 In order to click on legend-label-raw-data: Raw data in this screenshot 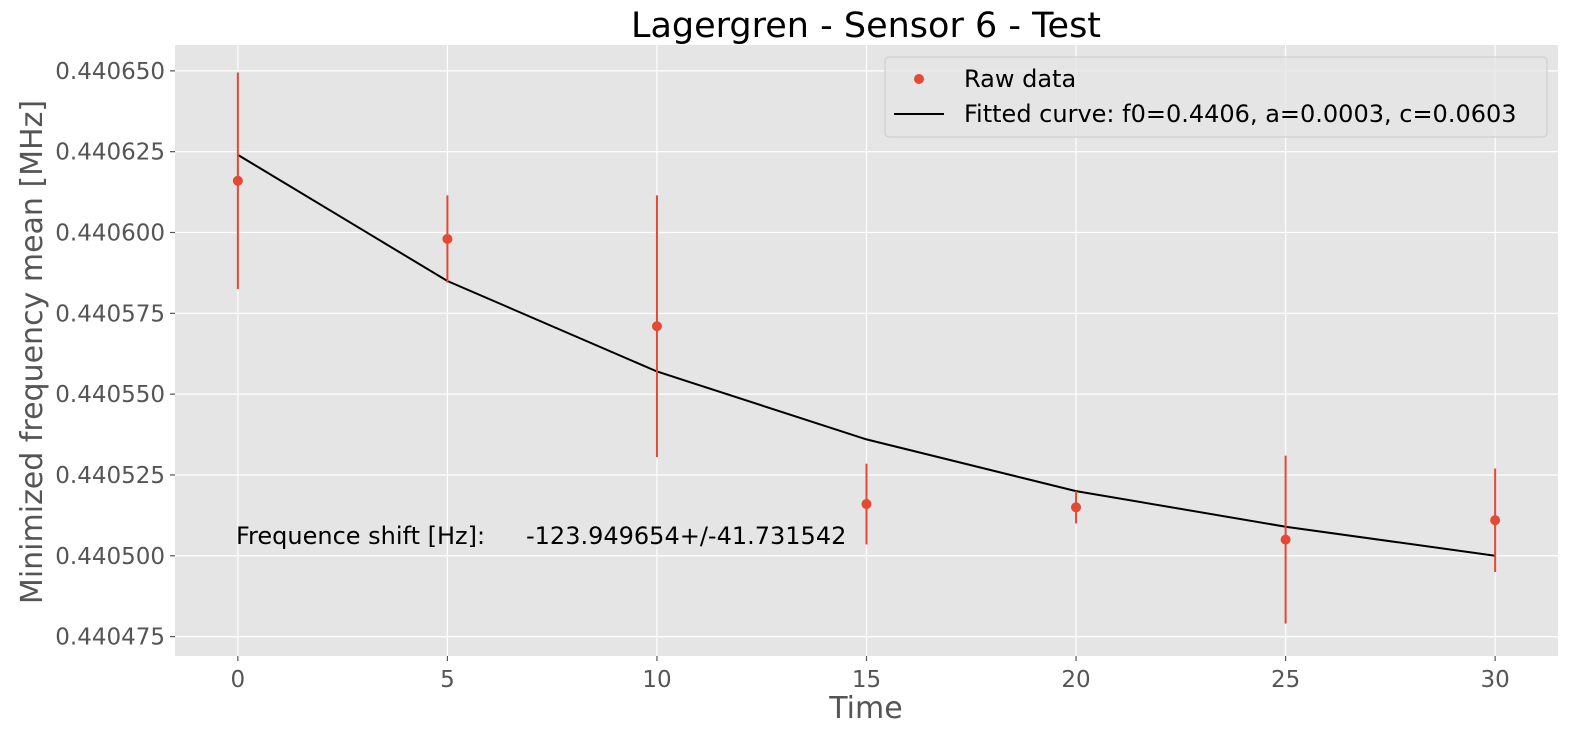, I will do `click(1020, 79)`.